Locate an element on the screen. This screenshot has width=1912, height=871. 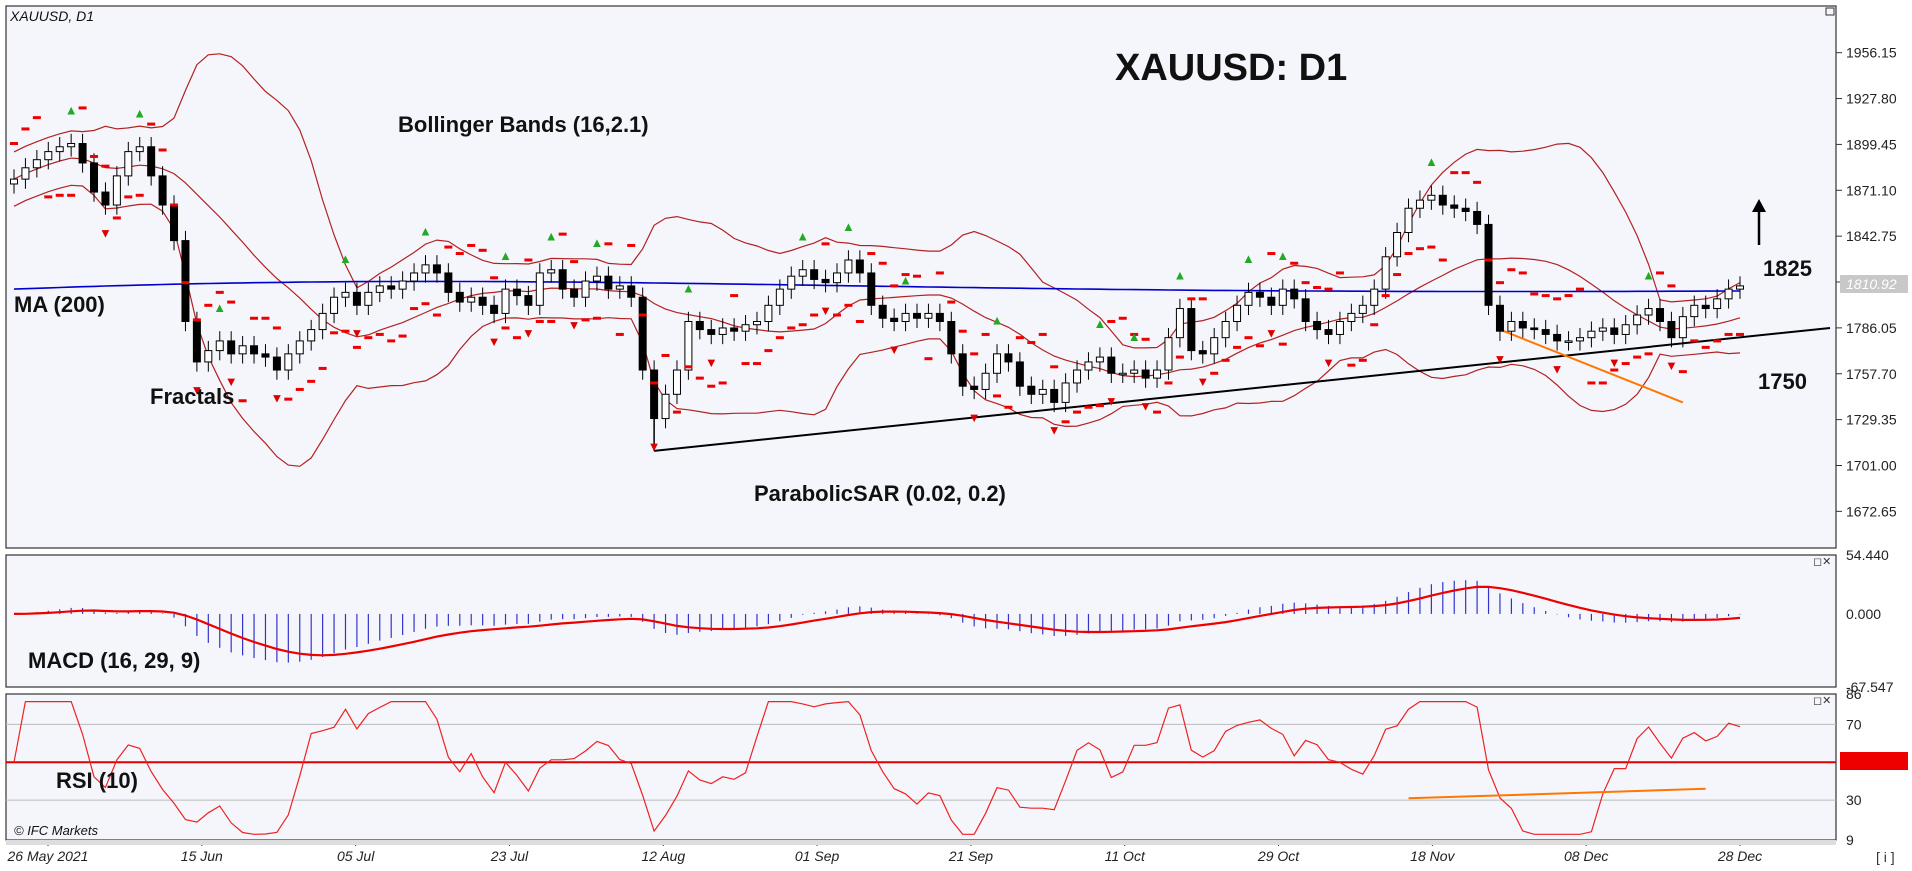
rsi-window-icons: ◻✕ is located at coordinates (1822, 701).